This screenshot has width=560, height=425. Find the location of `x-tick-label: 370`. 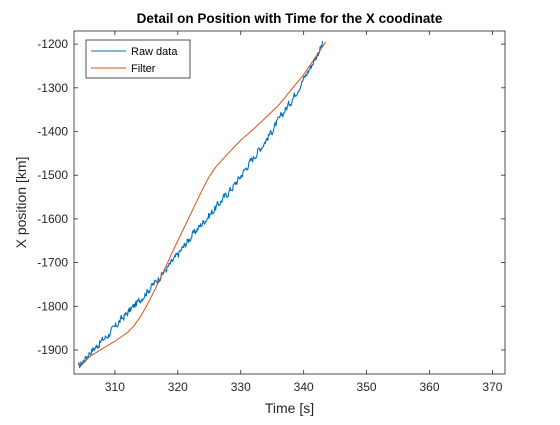

x-tick-label: 370 is located at coordinates (492, 387).